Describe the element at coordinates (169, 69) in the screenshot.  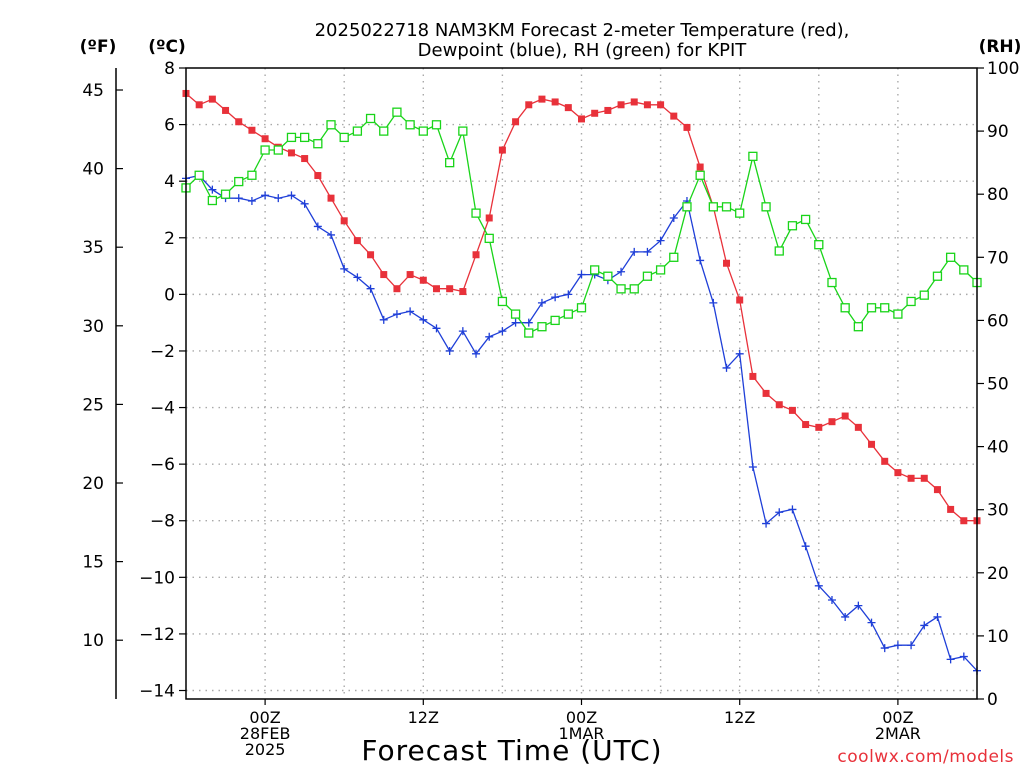
I see `celsius-tick-label: 8` at that location.